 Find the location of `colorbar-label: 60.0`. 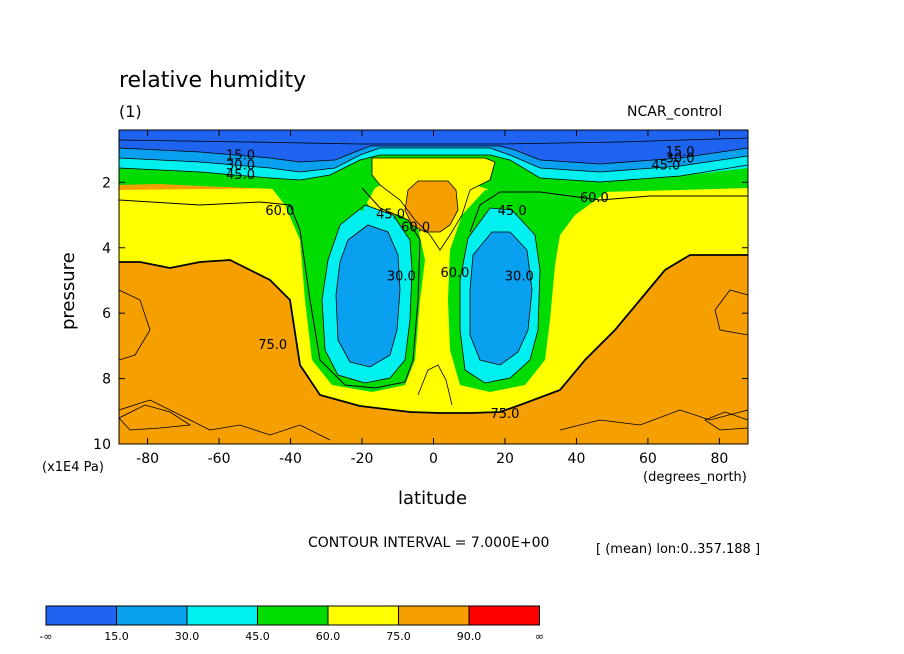

colorbar-label: 60.0 is located at coordinates (328, 636).